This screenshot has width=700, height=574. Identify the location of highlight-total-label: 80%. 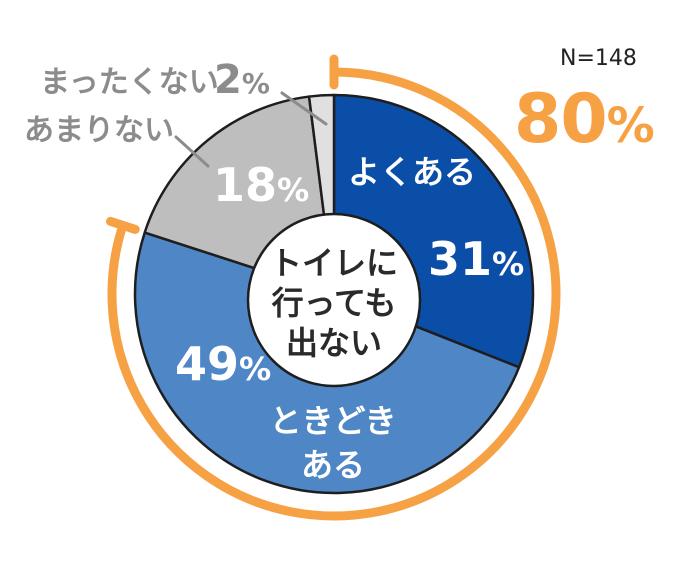
(584, 120).